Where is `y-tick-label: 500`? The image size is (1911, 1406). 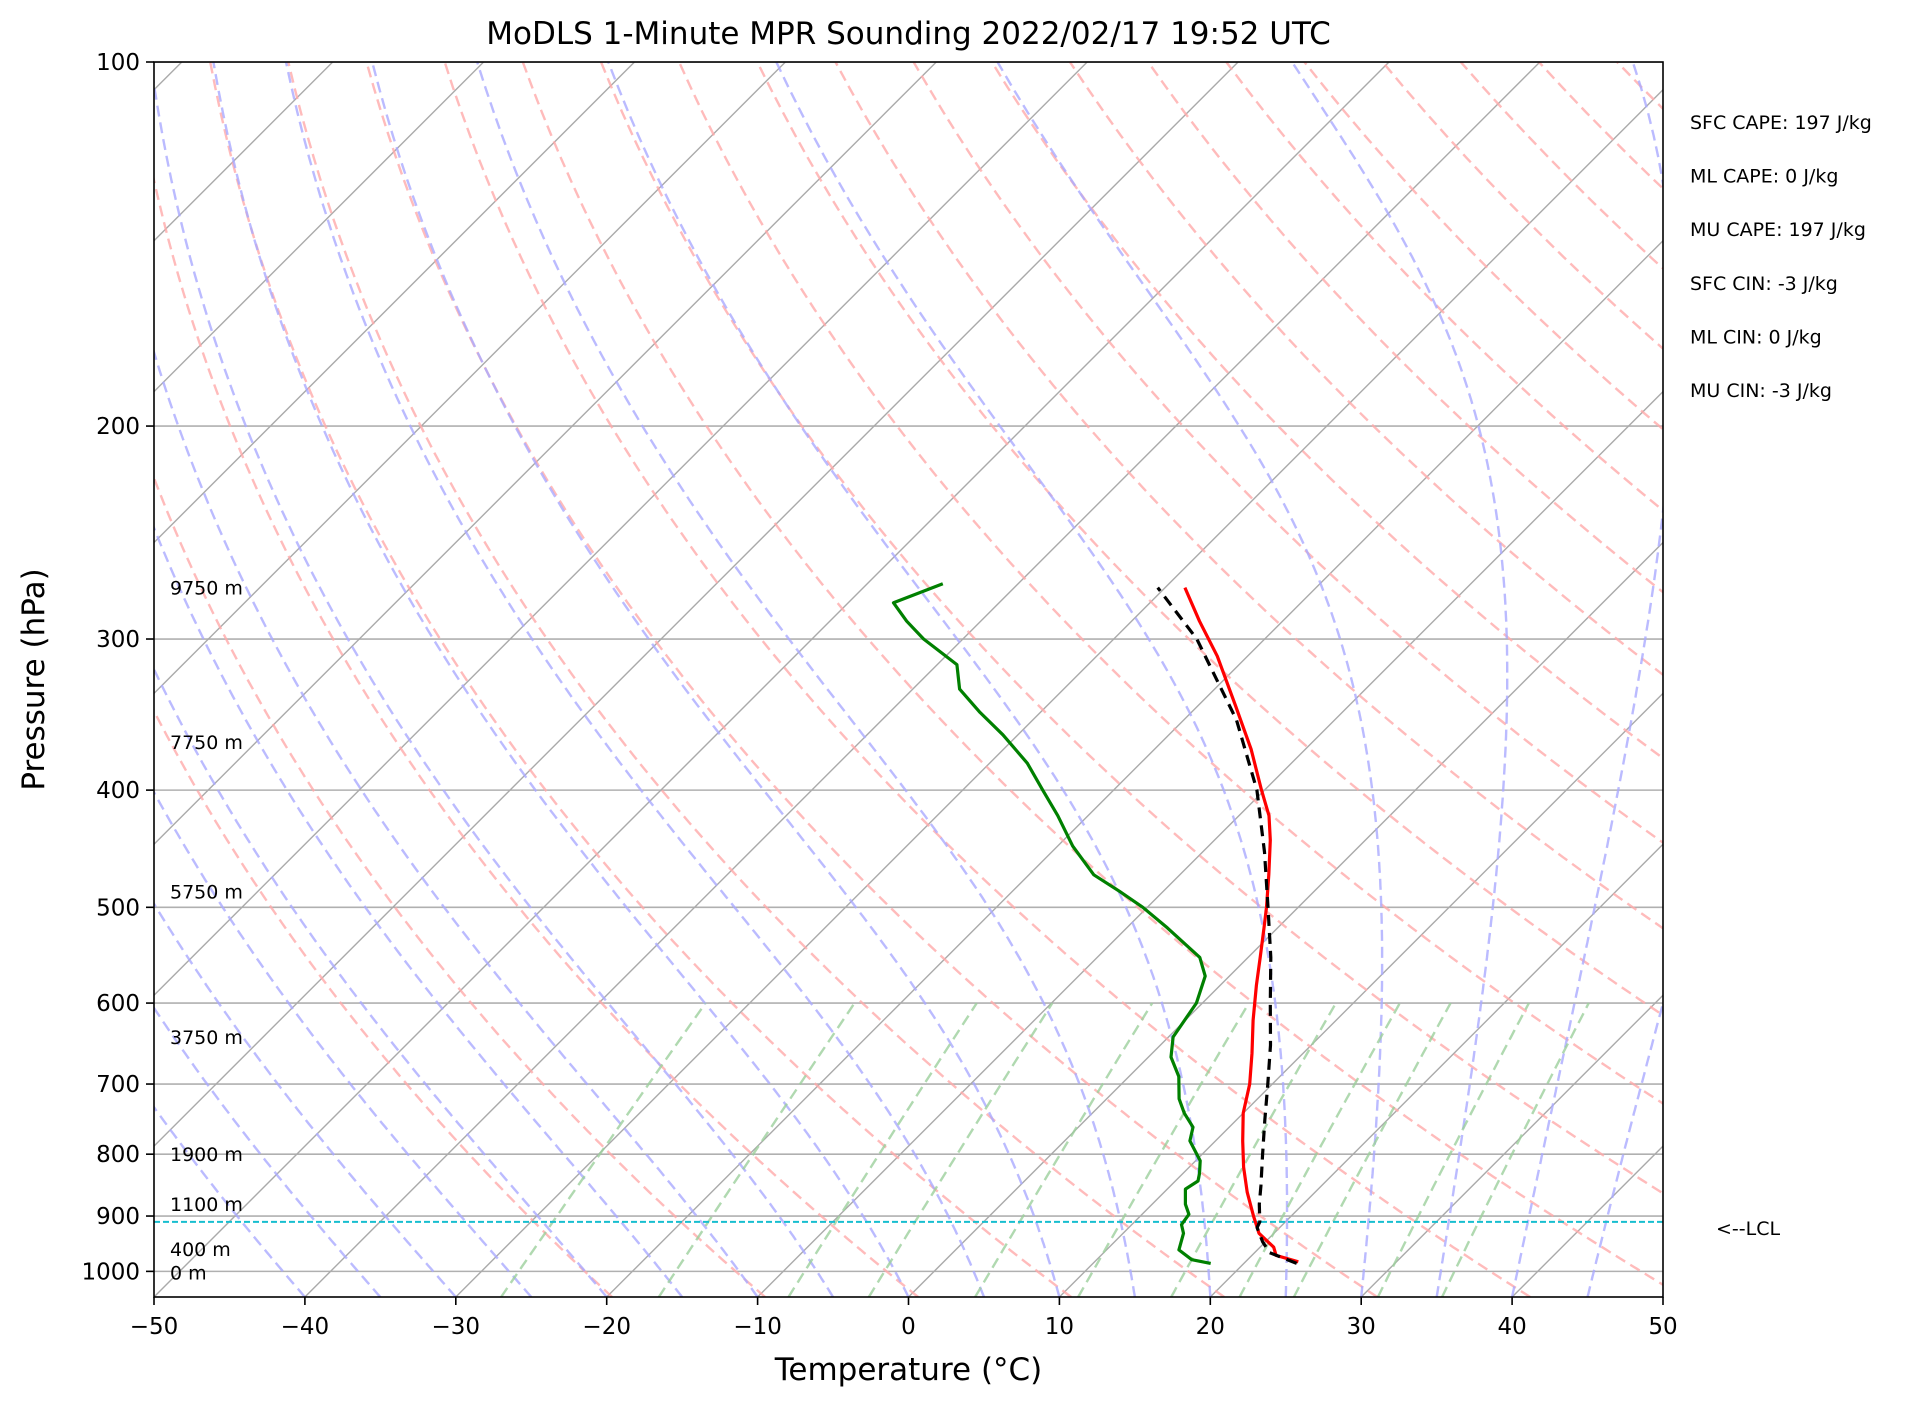 y-tick-label: 500 is located at coordinates (118, 908).